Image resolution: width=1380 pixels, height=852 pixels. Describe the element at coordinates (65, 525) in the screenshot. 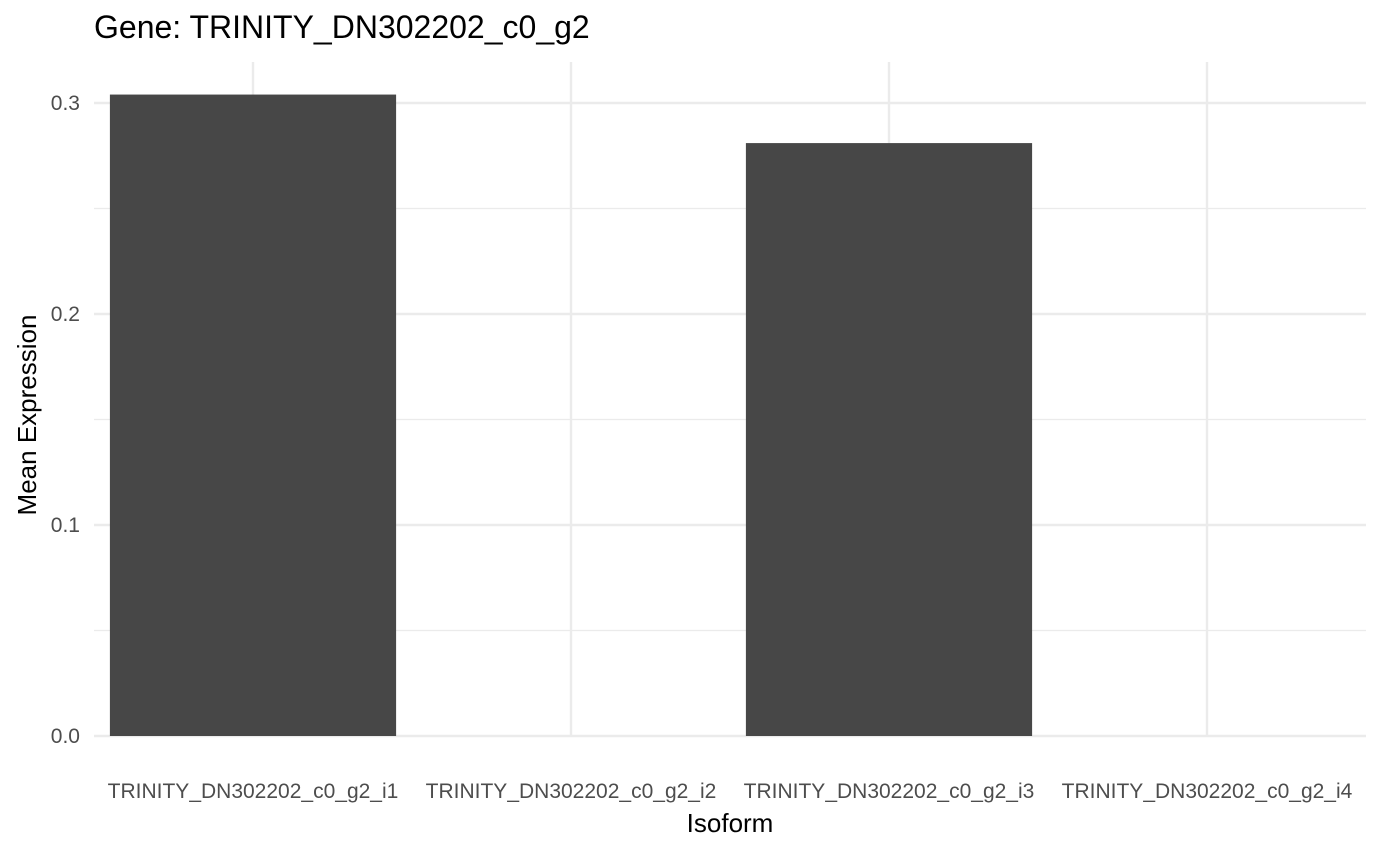

I see `y-tick-label: 0.1` at that location.